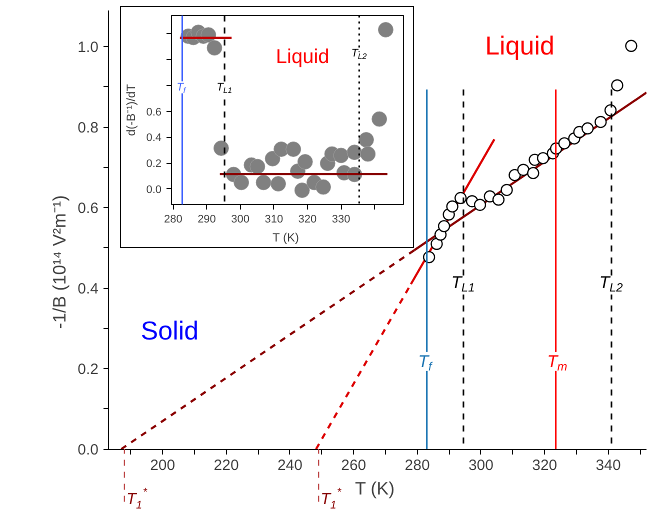 Image resolution: width=654 pixels, height=527 pixels. I want to click on x-tick-label: 240, so click(289, 465).